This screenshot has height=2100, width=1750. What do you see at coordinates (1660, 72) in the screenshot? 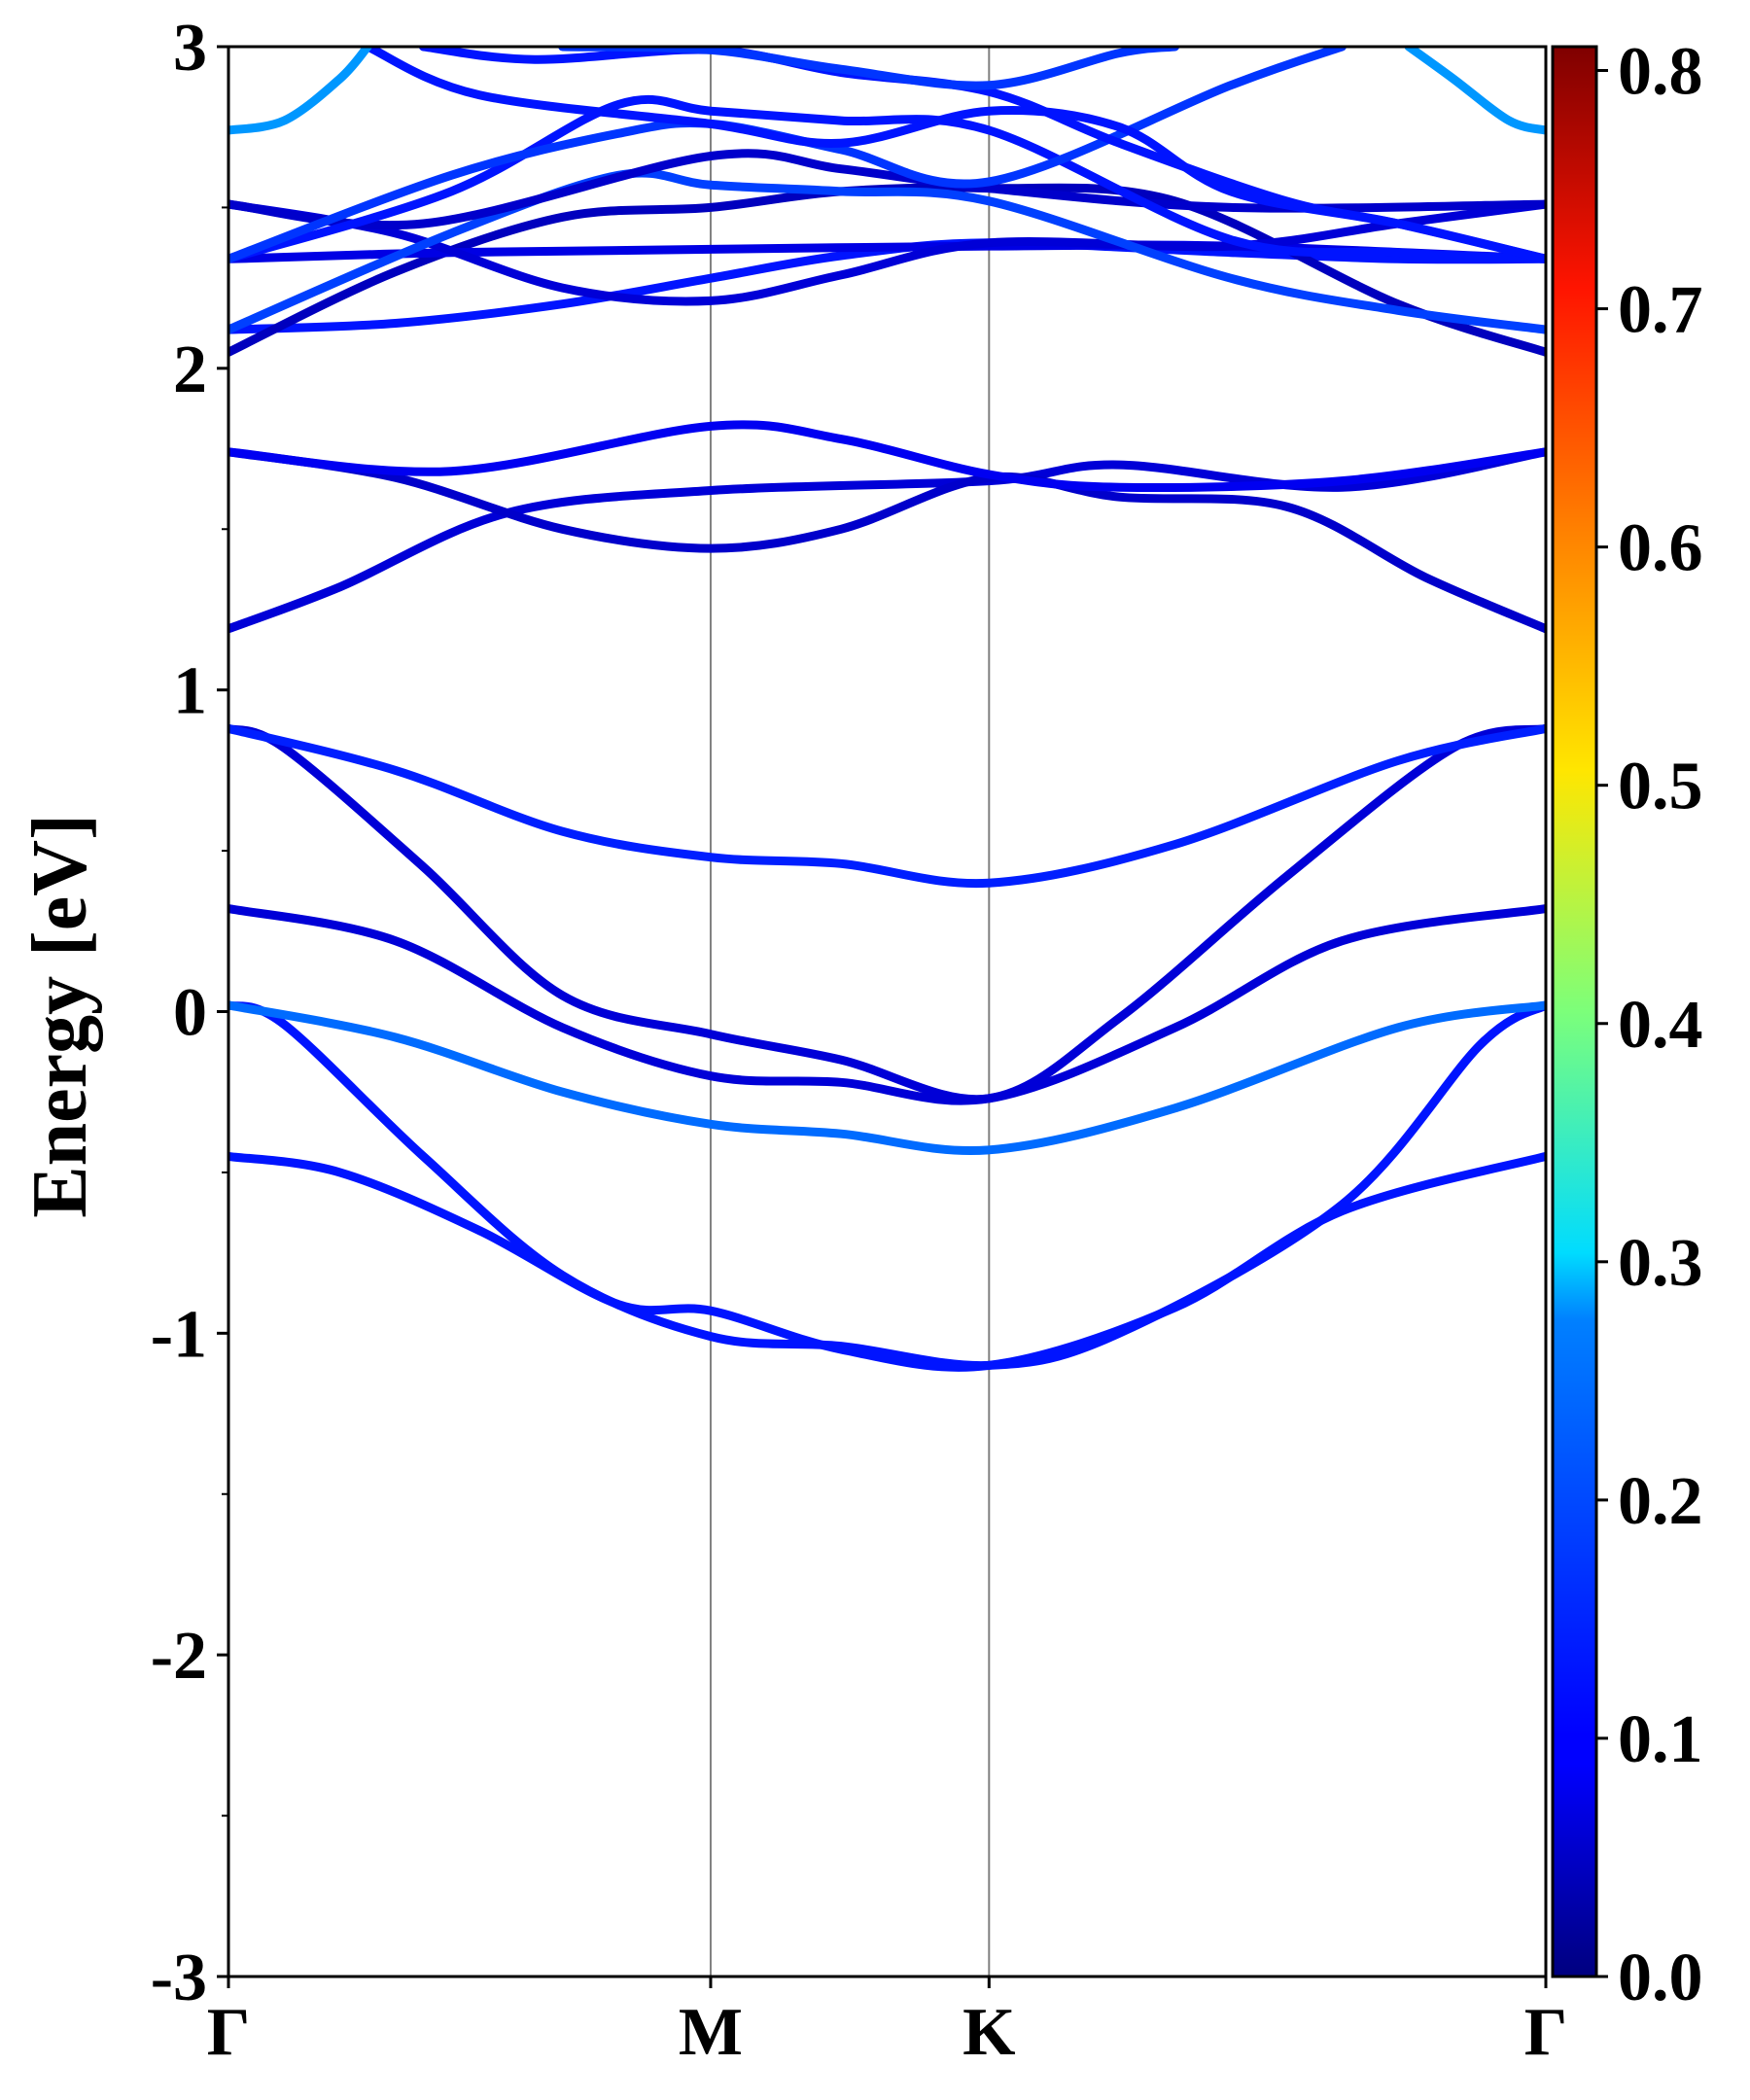
I see `colorbar-tick-label: 0.8` at bounding box center [1660, 72].